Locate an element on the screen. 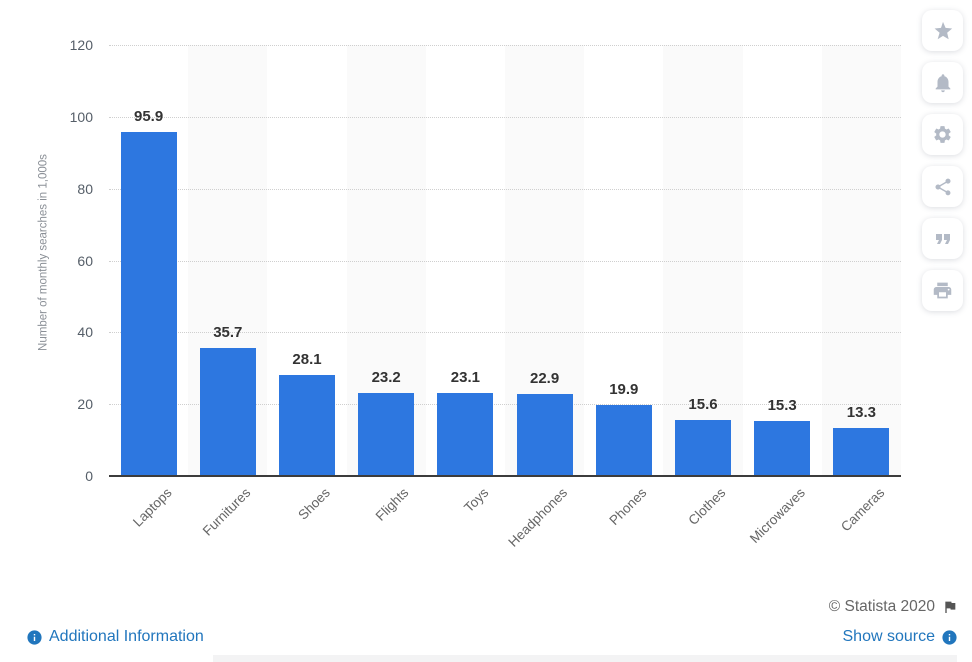 Image resolution: width=972 pixels, height=662 pixels. bar-phones is located at coordinates (623, 440).